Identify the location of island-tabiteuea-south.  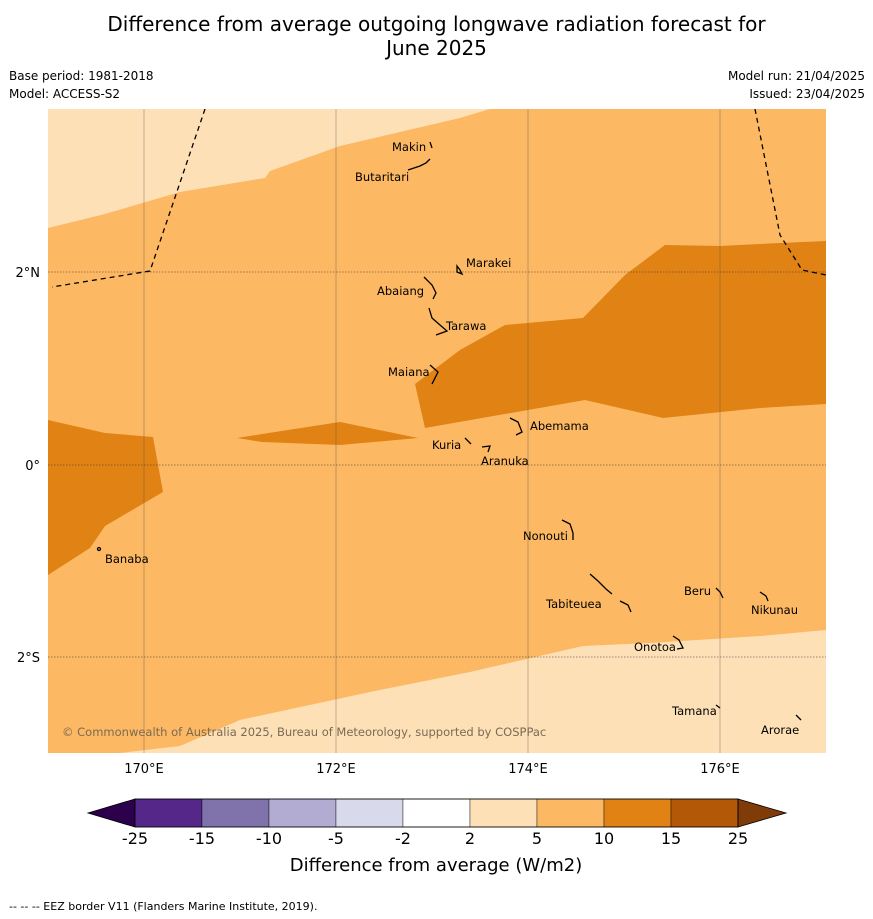
(625, 606).